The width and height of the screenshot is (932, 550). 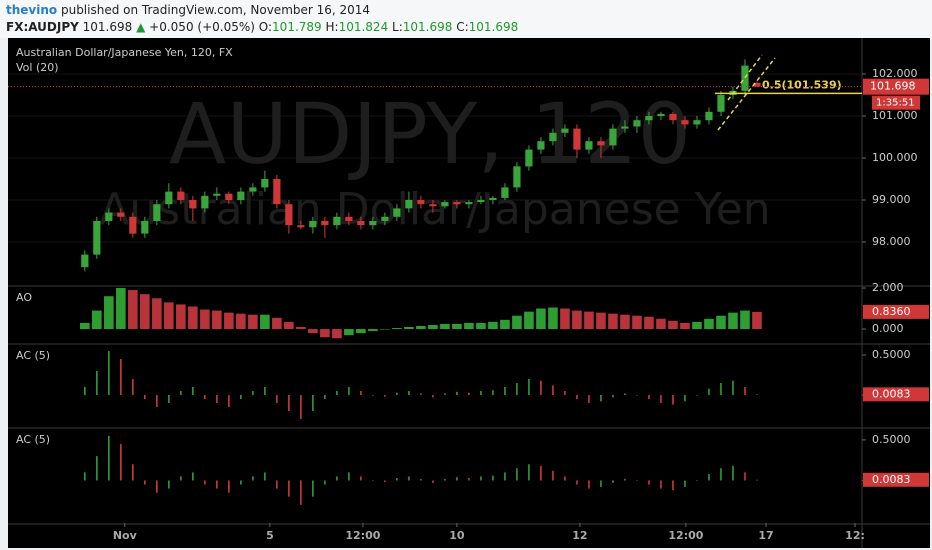 What do you see at coordinates (32, 10) in the screenshot?
I see `author: thevino` at bounding box center [32, 10].